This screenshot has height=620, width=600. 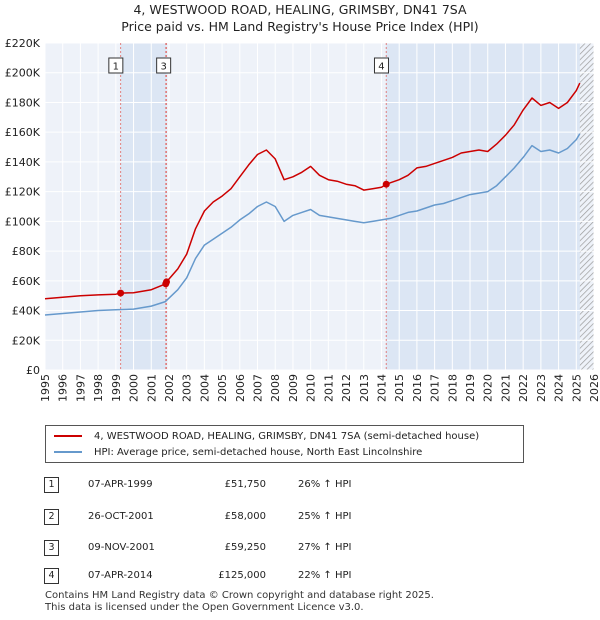 I want to click on y-tick-label: £100K, so click(x=23, y=221).